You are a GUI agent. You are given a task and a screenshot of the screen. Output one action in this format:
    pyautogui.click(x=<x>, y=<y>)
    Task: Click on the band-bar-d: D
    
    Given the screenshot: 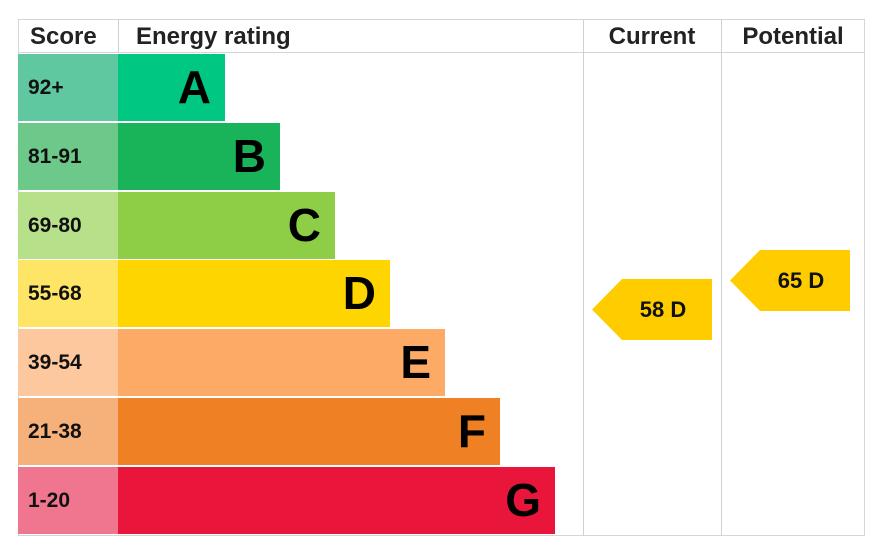 What is the action you would take?
    pyautogui.click(x=254, y=294)
    